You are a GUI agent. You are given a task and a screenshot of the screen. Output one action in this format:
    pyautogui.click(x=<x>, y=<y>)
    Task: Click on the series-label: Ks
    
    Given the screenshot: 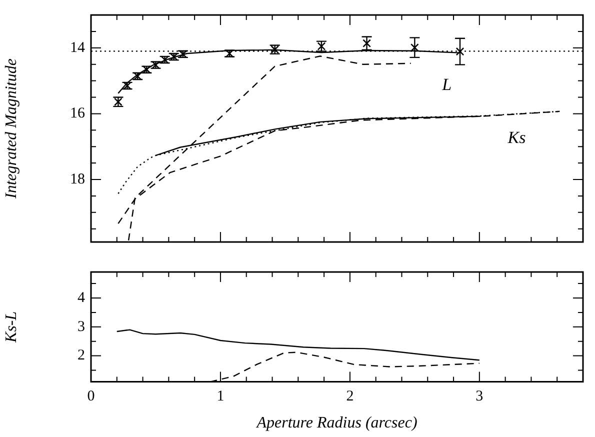 What is the action you would take?
    pyautogui.click(x=516, y=137)
    